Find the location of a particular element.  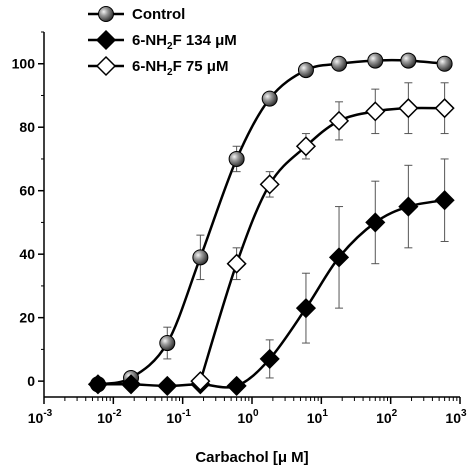

legend-label-75-main: 6-NH is located at coordinates (149, 66).